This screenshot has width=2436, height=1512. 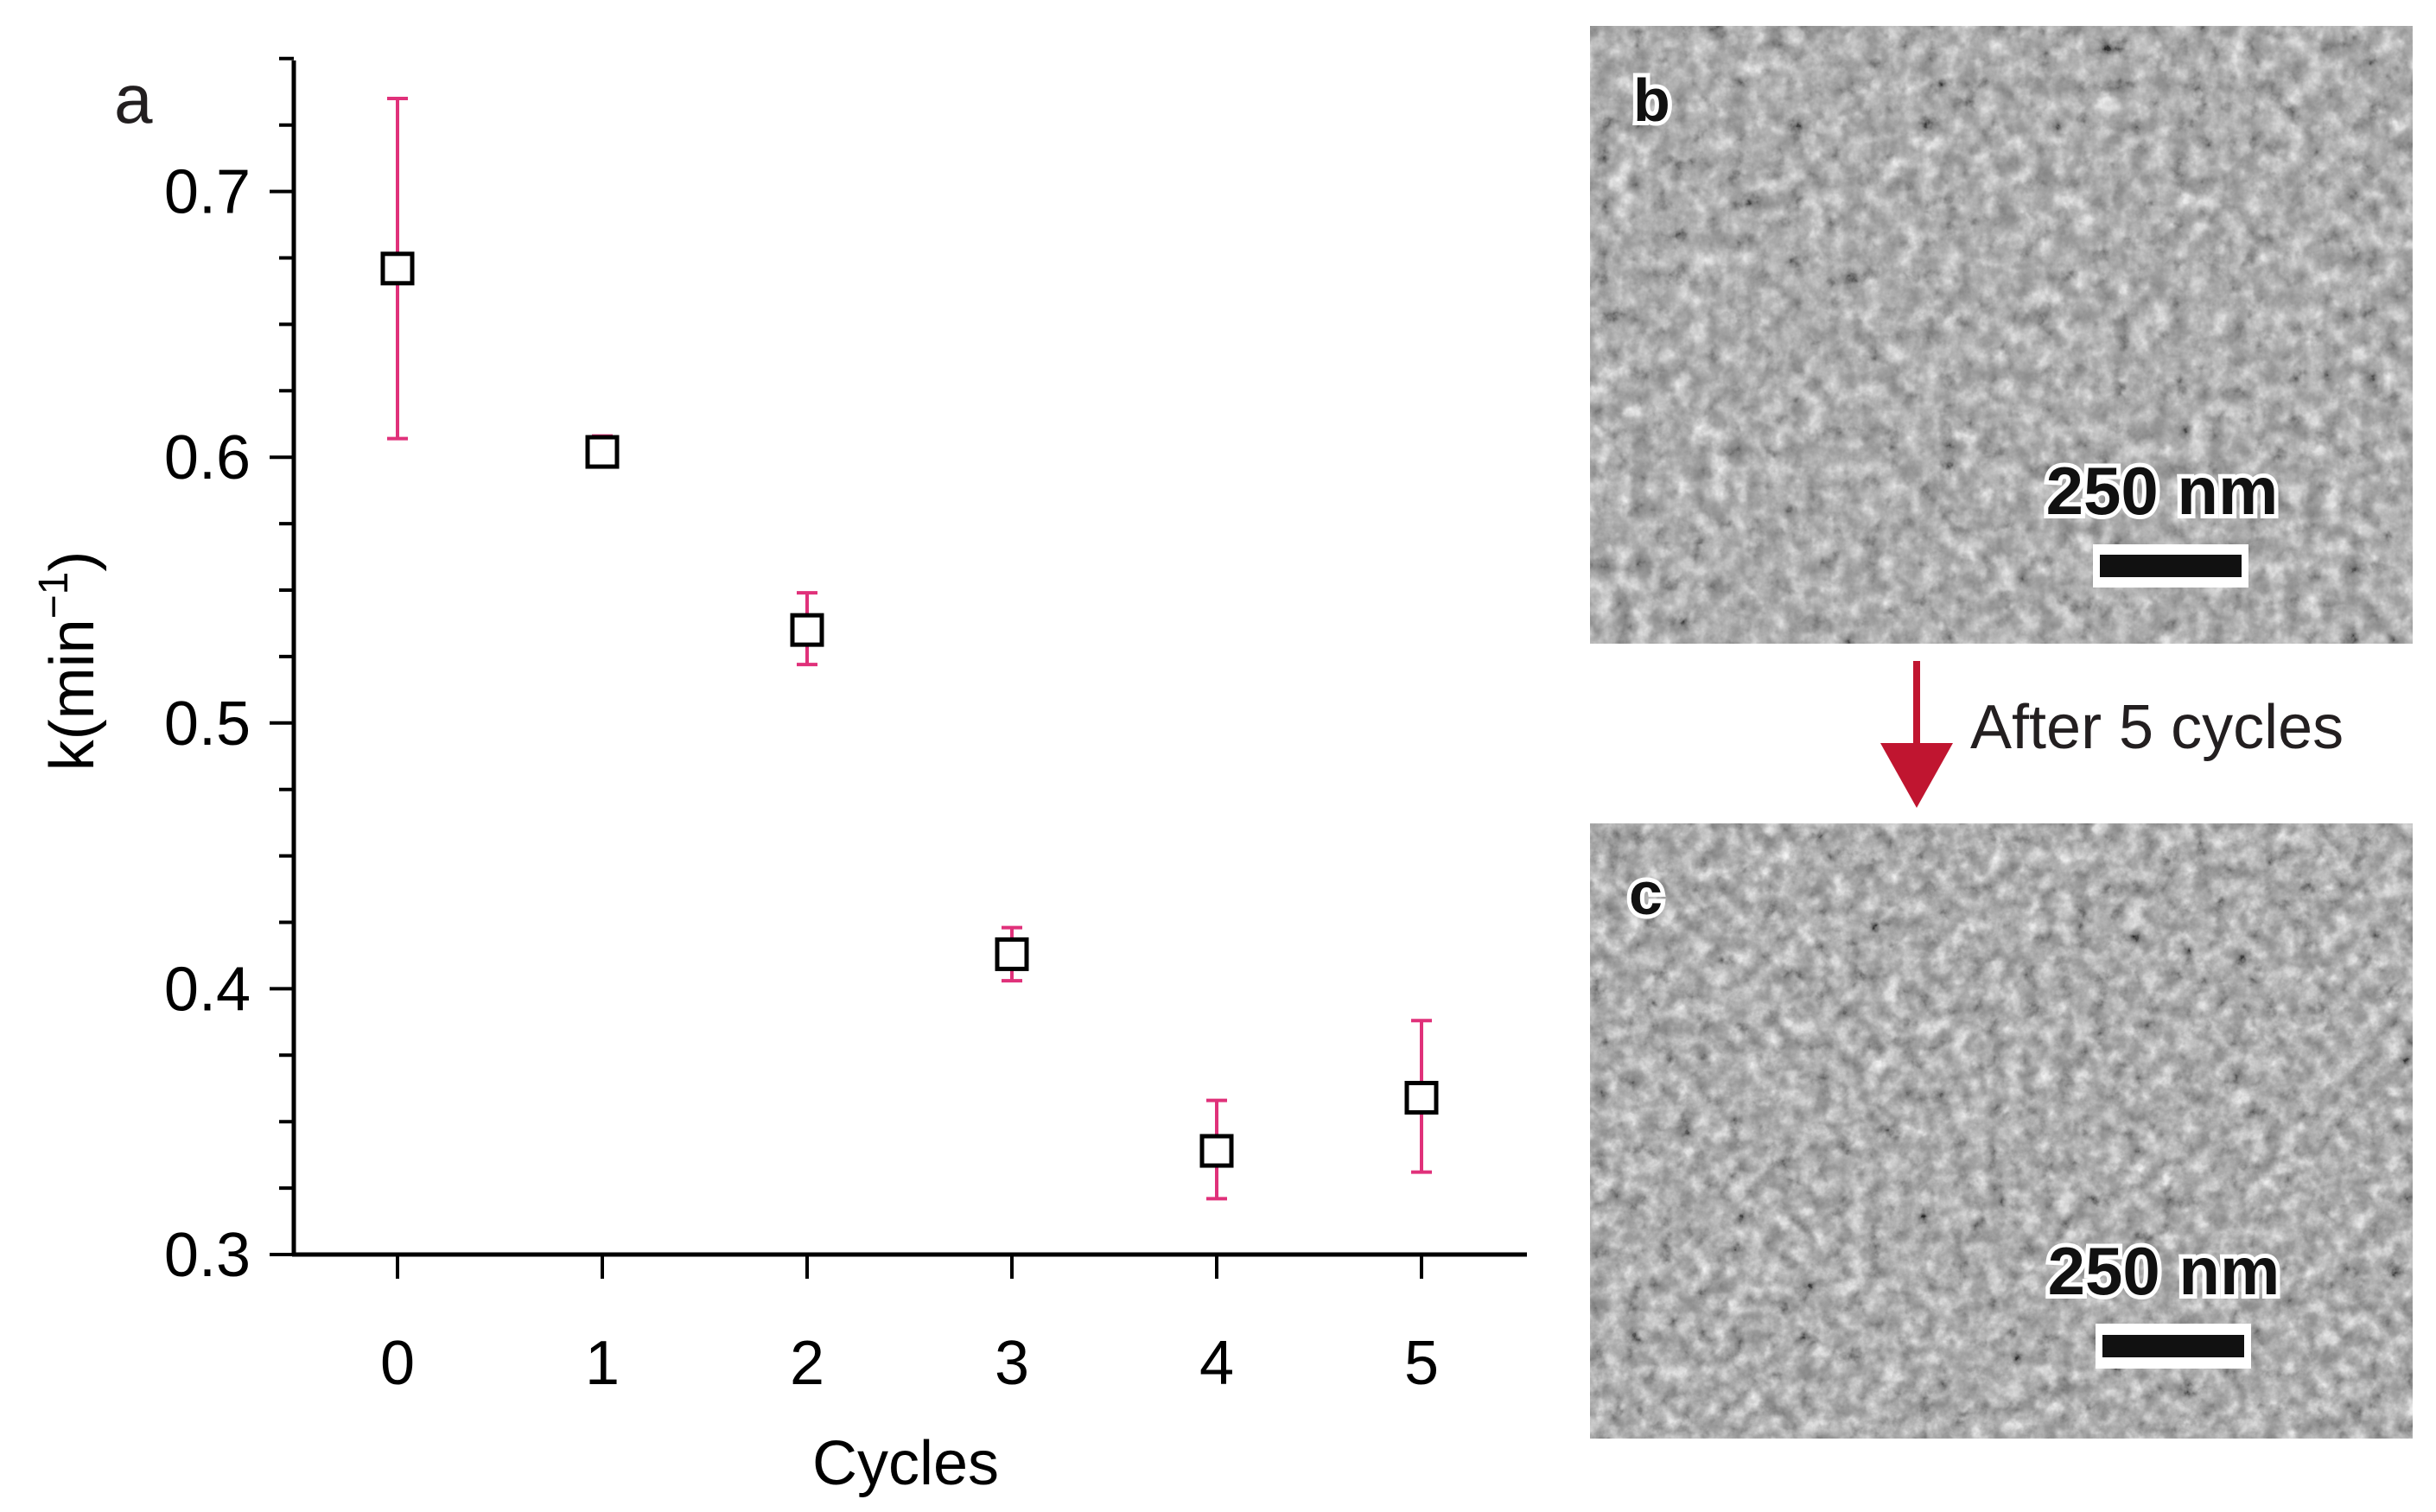 I want to click on sem-image-before-scale-bar-core, so click(x=2171, y=566).